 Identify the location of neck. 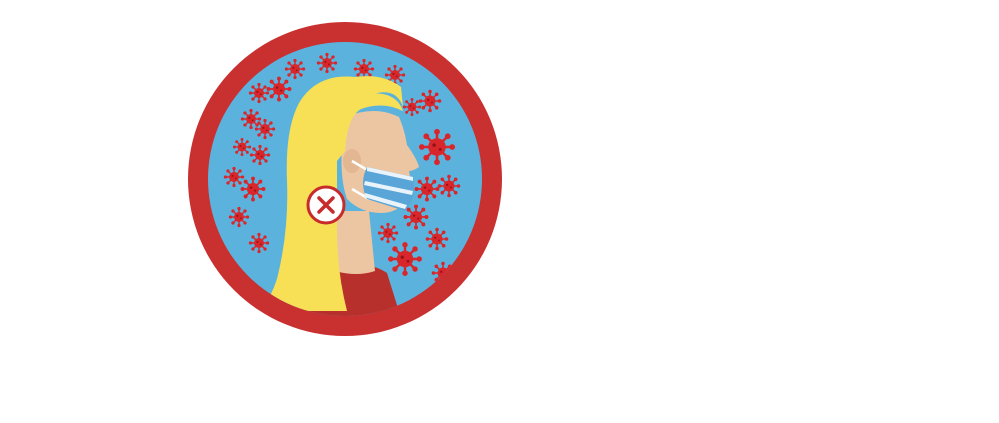
(355, 242).